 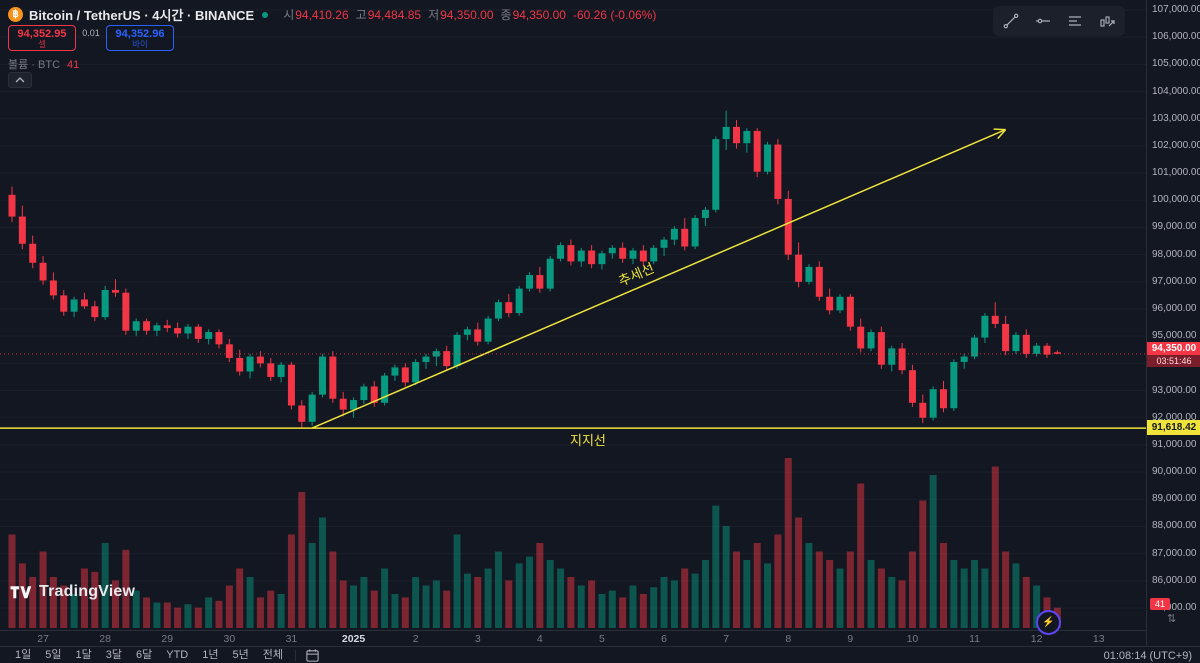 I want to click on range-button-4: 6달, so click(x=144, y=655).